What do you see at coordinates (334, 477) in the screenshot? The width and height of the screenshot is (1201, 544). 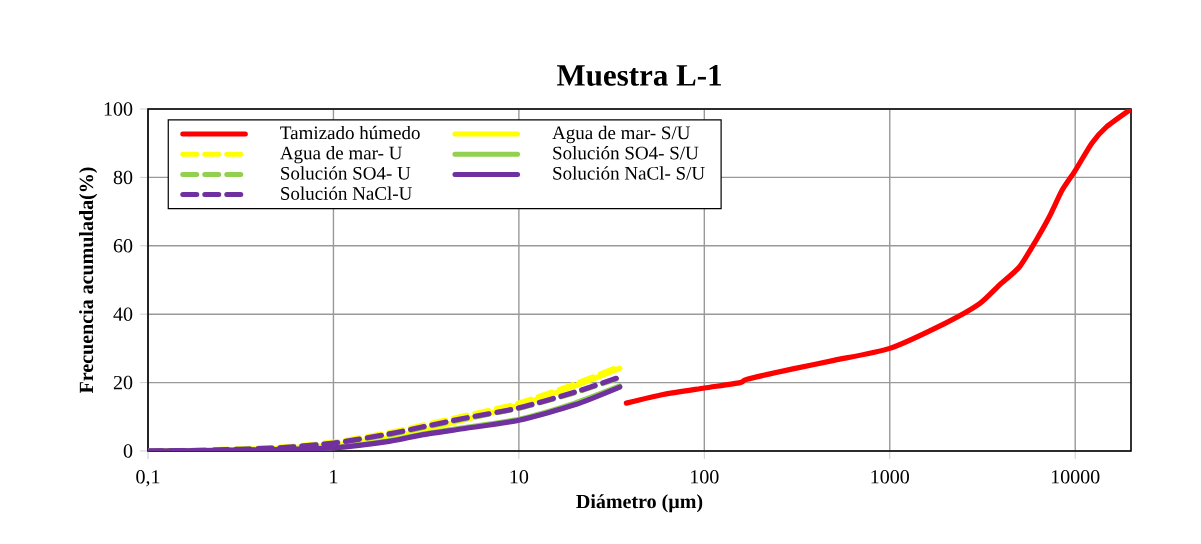 I see `x-tick-label: 1` at bounding box center [334, 477].